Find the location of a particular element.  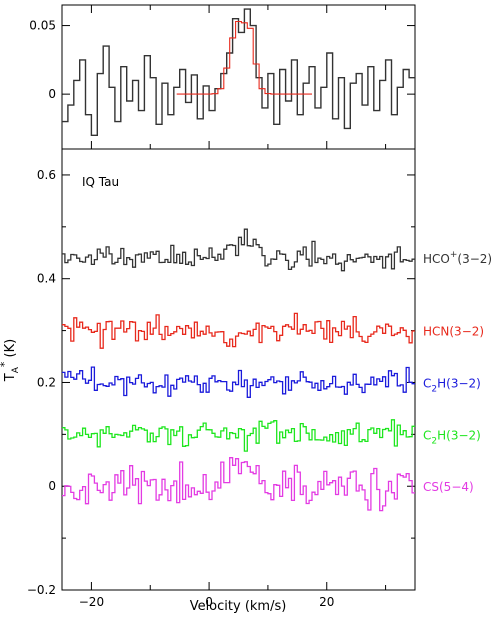

x-axis-label: Velocity (km/s) is located at coordinates (238, 606).